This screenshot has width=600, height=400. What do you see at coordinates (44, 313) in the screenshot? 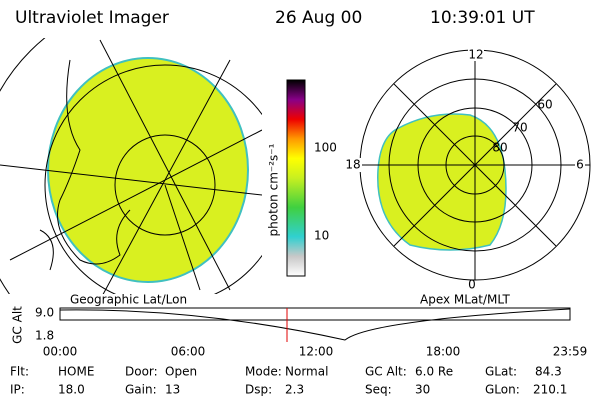
I see `altitude-tick: 9.0` at bounding box center [44, 313].